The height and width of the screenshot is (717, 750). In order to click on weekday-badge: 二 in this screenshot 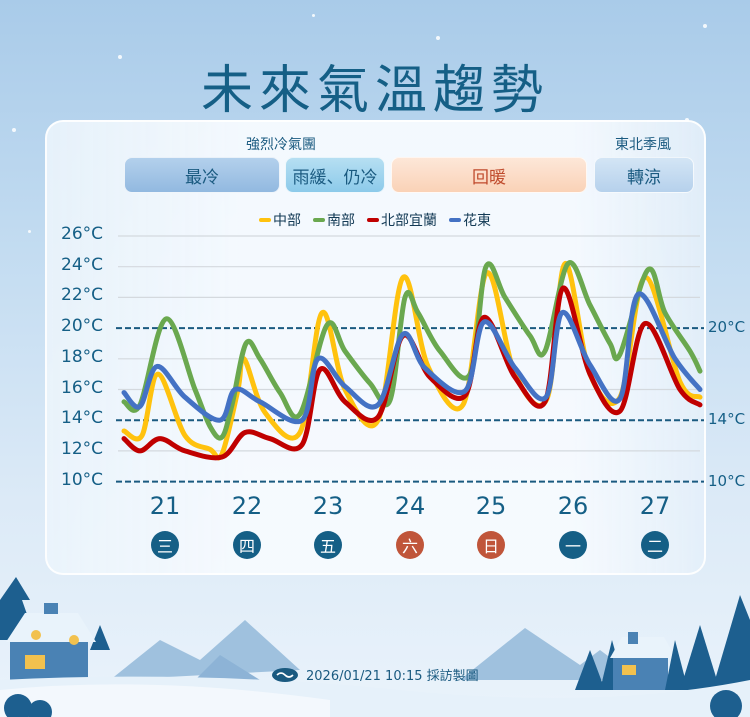, I will do `click(655, 545)`.